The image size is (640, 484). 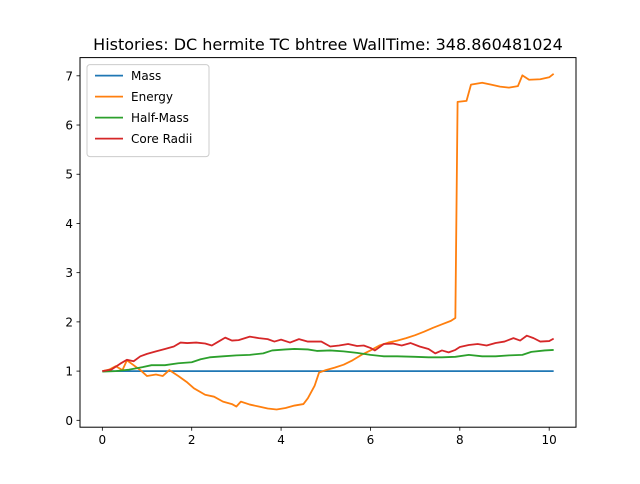 I want to click on series-line-core-radii, so click(x=328, y=353).